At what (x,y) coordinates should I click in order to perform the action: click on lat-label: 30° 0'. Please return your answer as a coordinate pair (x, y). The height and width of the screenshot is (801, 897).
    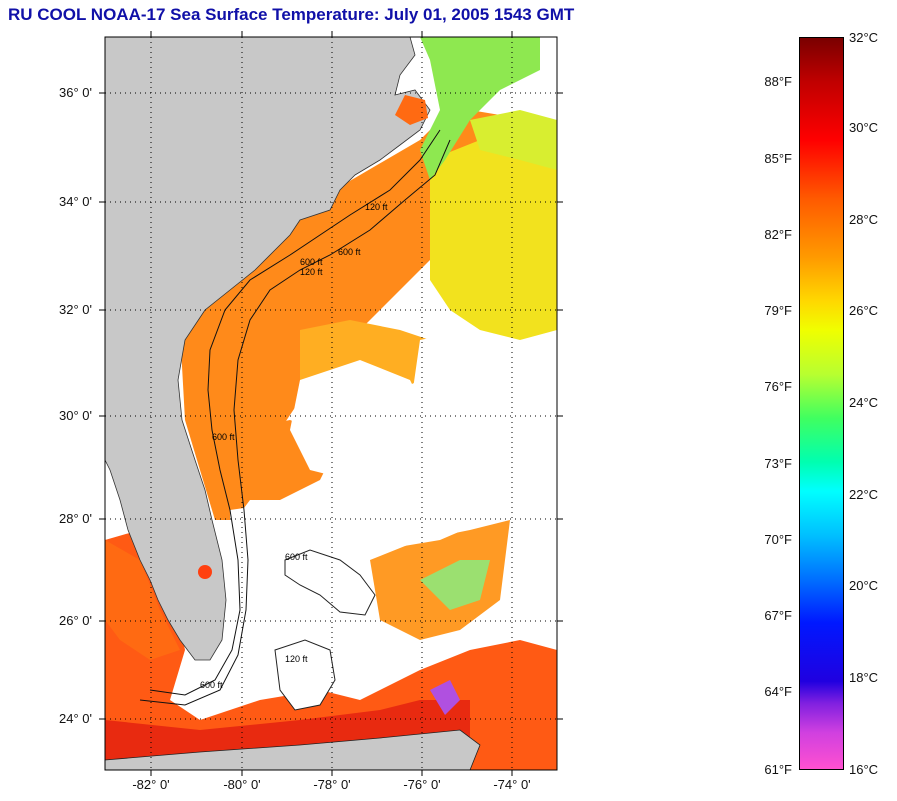
    Looking at the image, I should click on (75, 415).